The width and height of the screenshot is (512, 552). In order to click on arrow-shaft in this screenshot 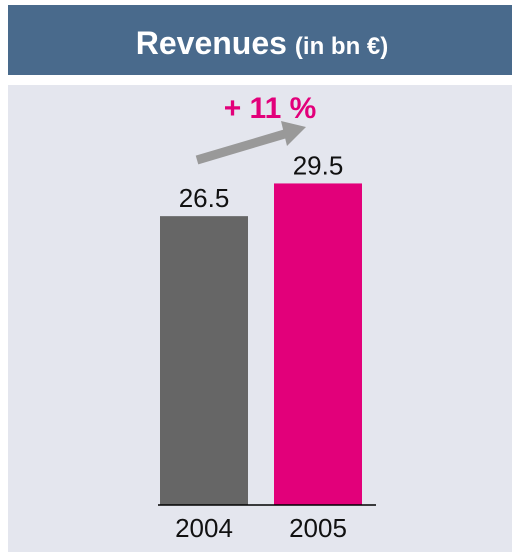, I will do `click(242, 146)`.